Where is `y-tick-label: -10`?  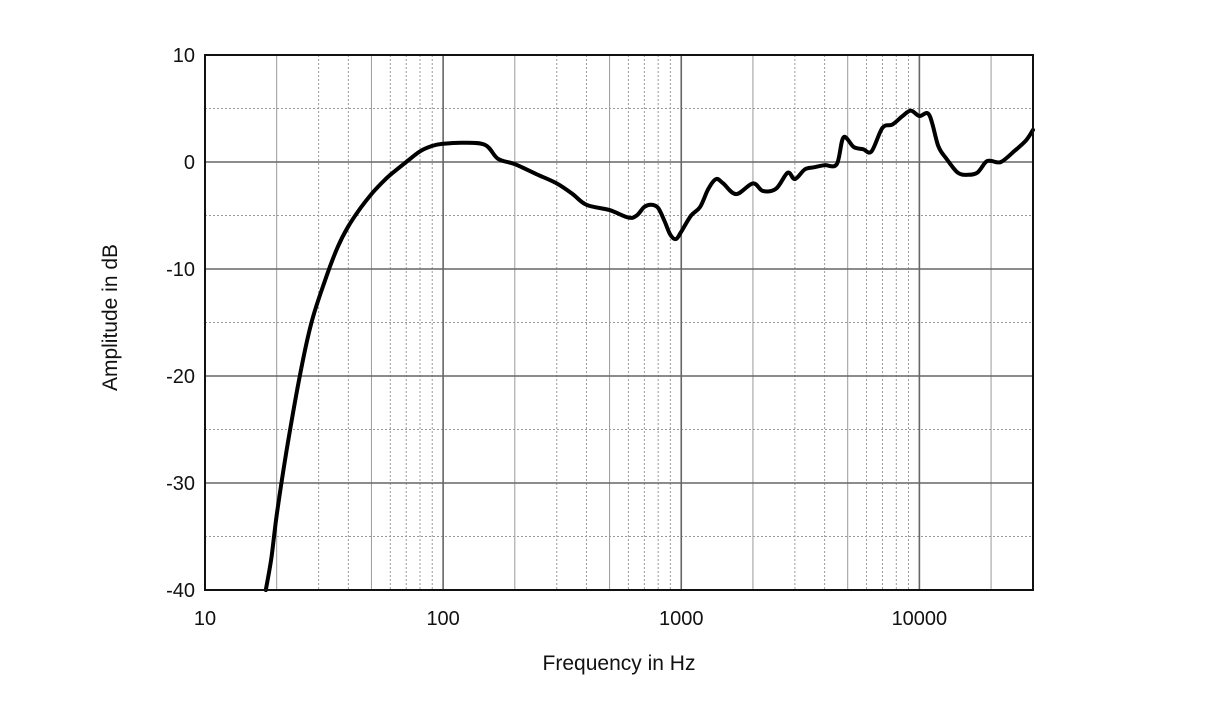 y-tick-label: -10 is located at coordinates (180, 270).